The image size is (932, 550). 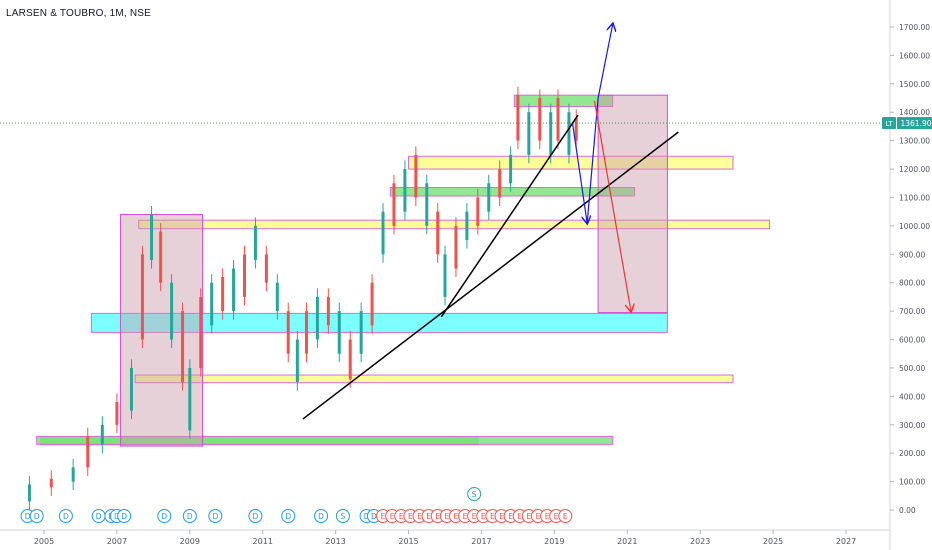 I want to click on x-tick-label: 2027, so click(x=846, y=541).